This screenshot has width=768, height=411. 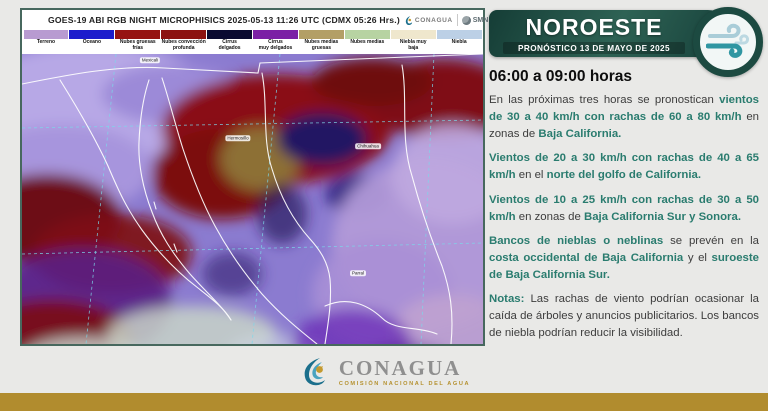 I want to click on map-city-label: Parral, so click(x=358, y=272).